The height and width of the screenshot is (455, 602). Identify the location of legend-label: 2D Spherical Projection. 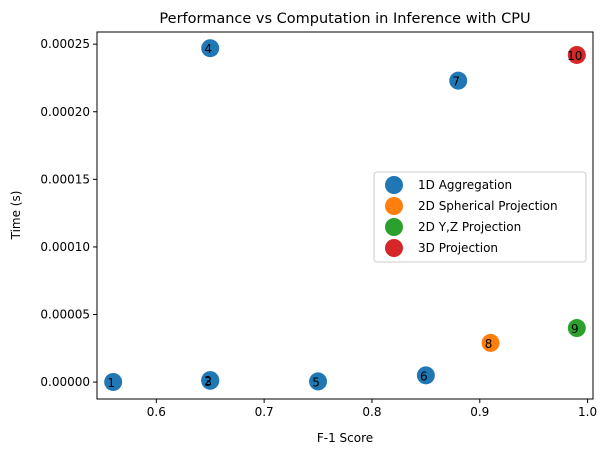
(488, 206).